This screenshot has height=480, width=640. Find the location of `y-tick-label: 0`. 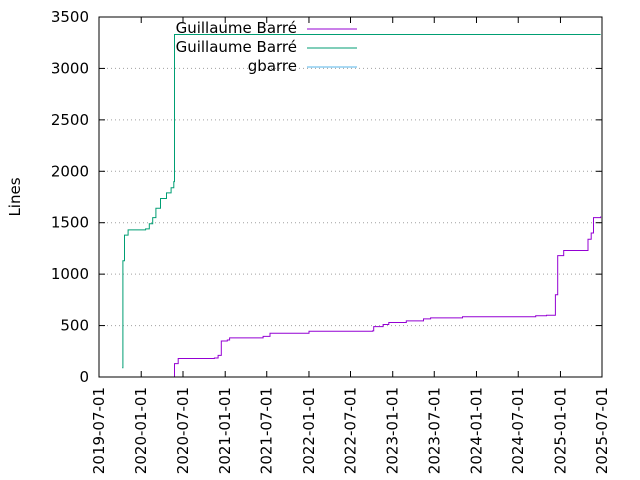

y-tick-label: 0 is located at coordinates (84, 377).